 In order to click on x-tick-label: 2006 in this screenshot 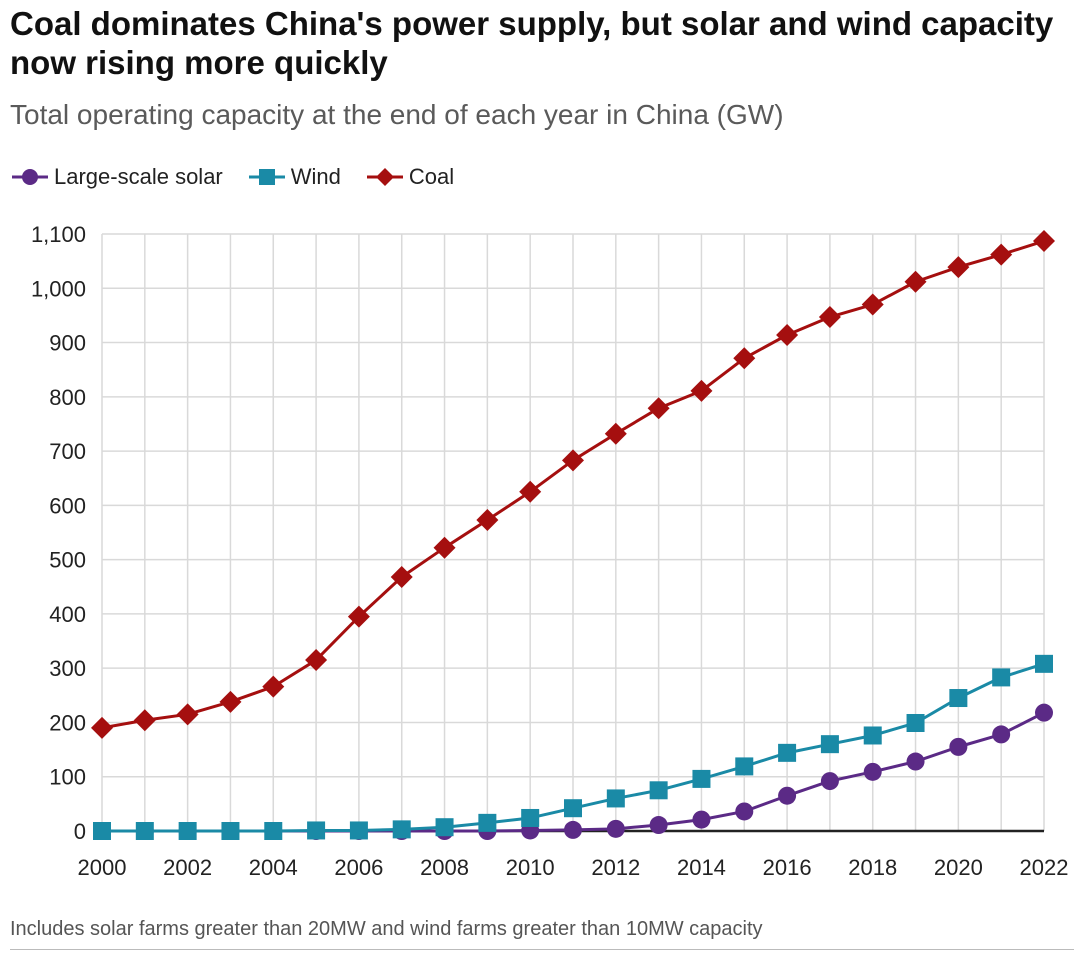, I will do `click(358, 867)`.